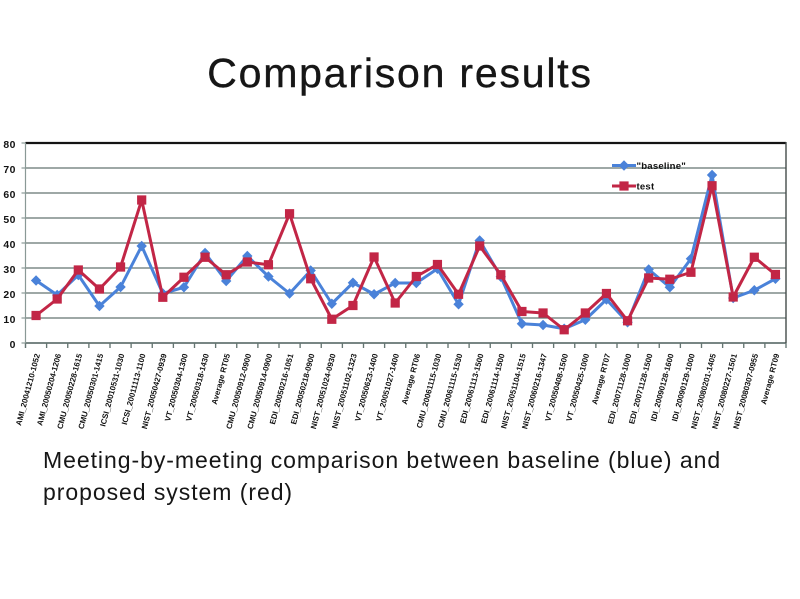 The image size is (800, 599). I want to click on svg-text: VT_20050425-1000, so click(577, 387).